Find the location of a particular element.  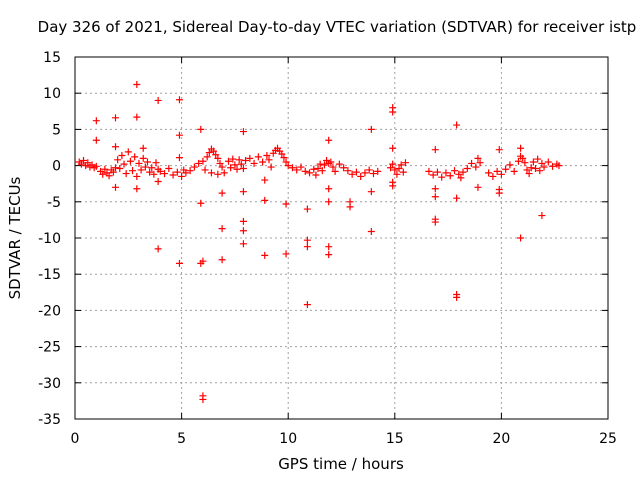

y-tick-label: -10 is located at coordinates (49, 239).